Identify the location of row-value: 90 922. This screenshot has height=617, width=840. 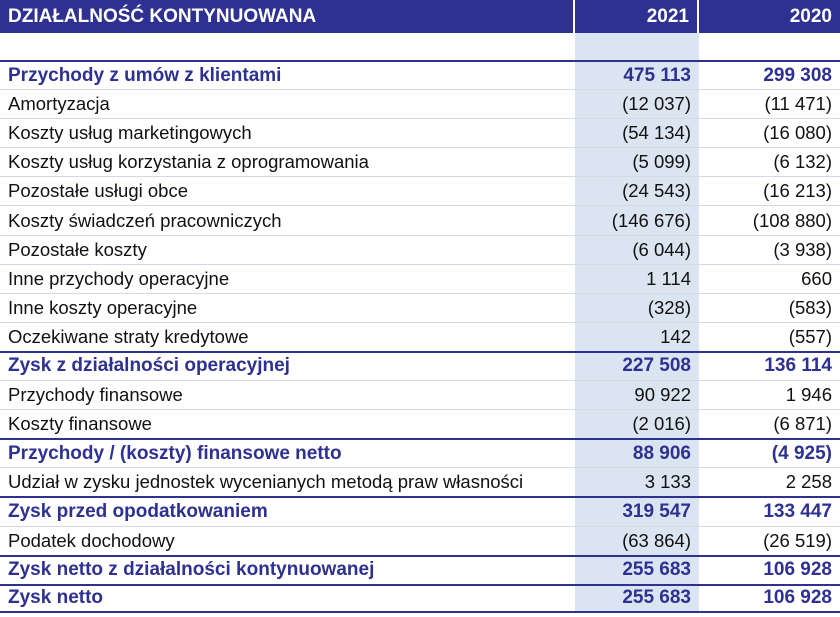
(637, 395).